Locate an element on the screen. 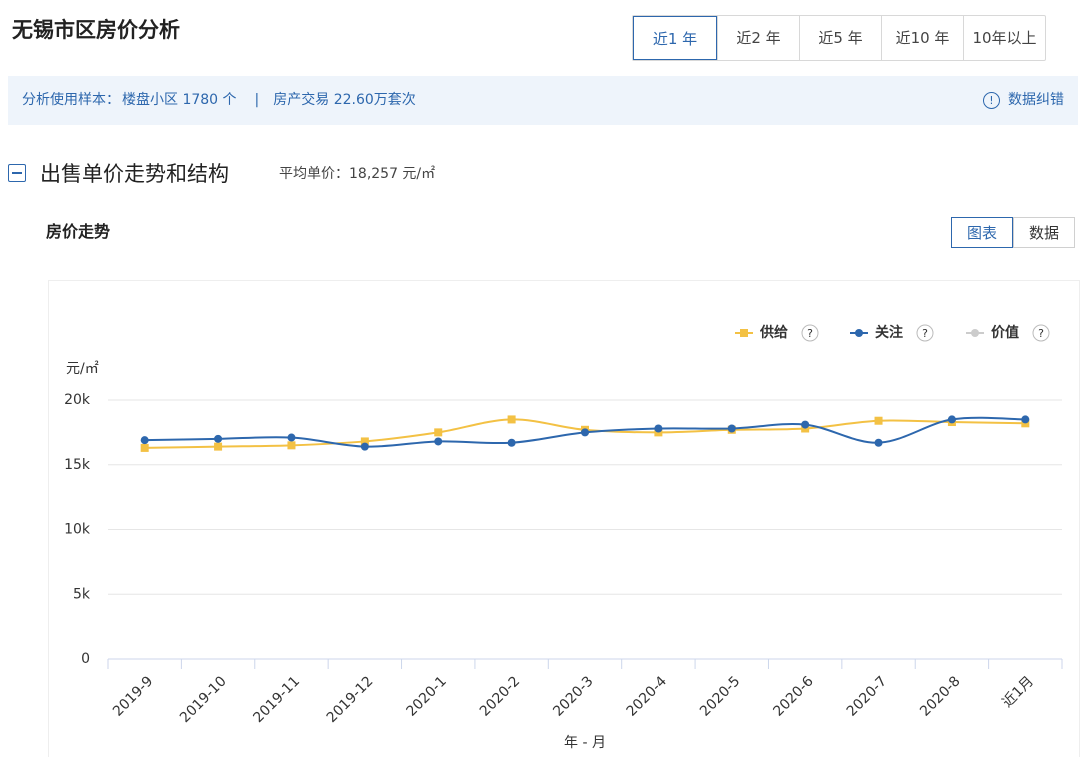 This screenshot has height=757, width=1080. x-tick-label: 2019-12 is located at coordinates (350, 699).